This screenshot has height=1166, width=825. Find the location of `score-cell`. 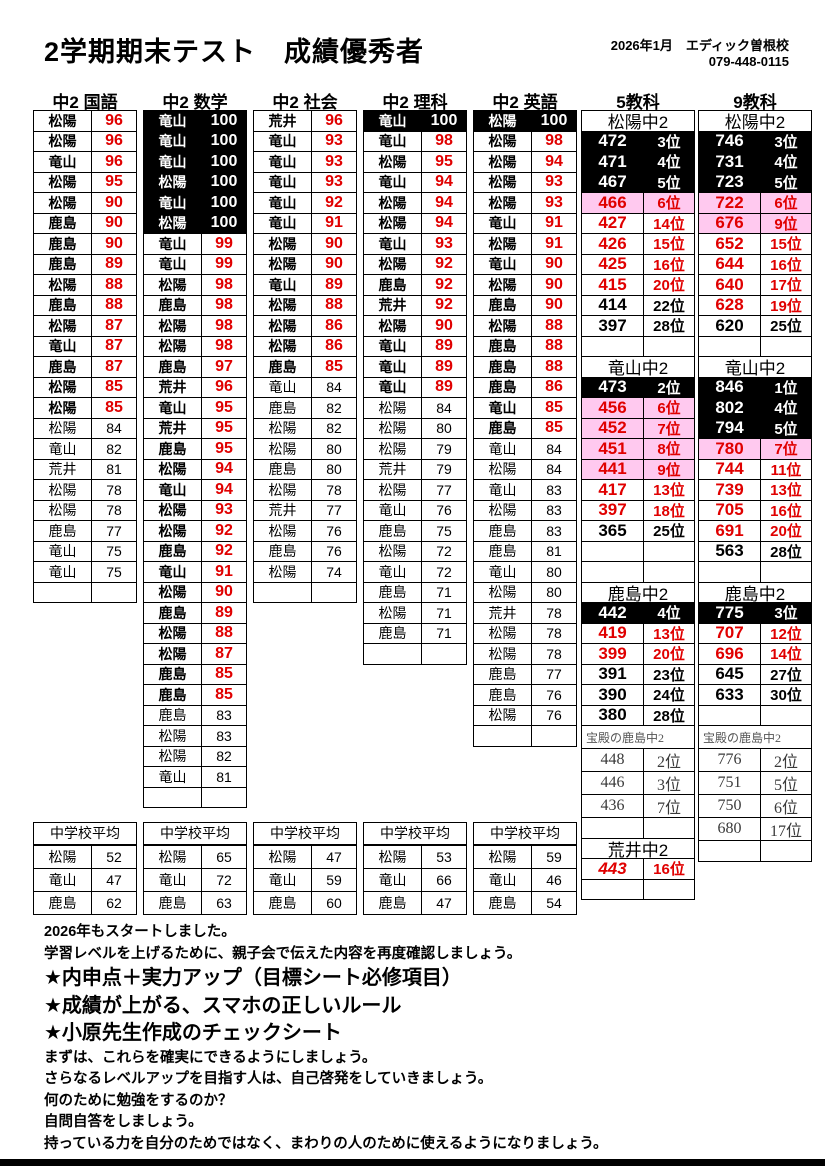

score-cell is located at coordinates (114, 593).